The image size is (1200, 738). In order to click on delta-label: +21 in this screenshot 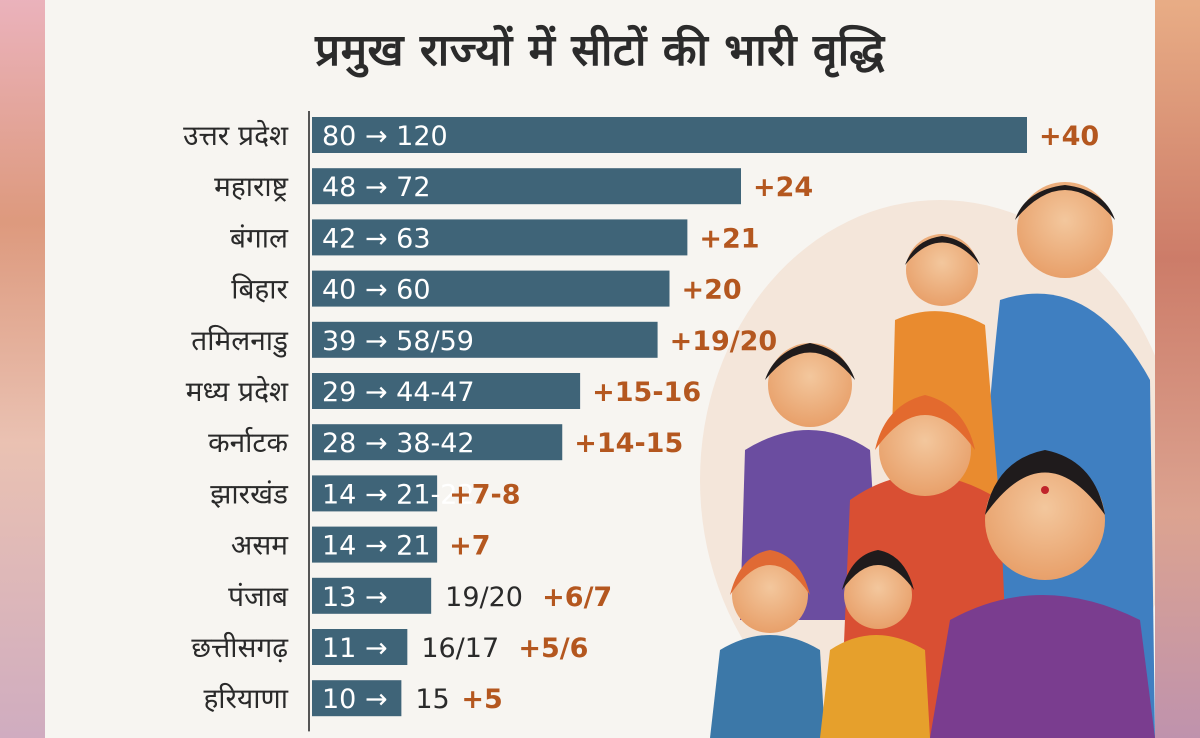, I will do `click(729, 238)`.